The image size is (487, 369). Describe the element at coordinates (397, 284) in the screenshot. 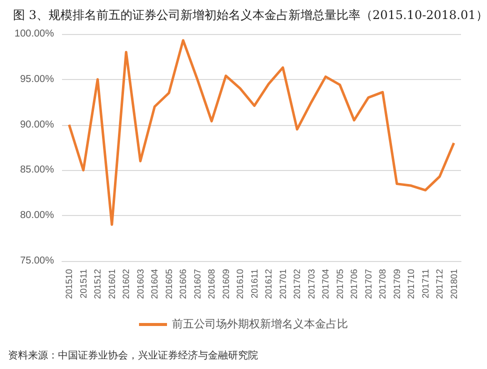

I see `x-tick-label: 201709` at that location.